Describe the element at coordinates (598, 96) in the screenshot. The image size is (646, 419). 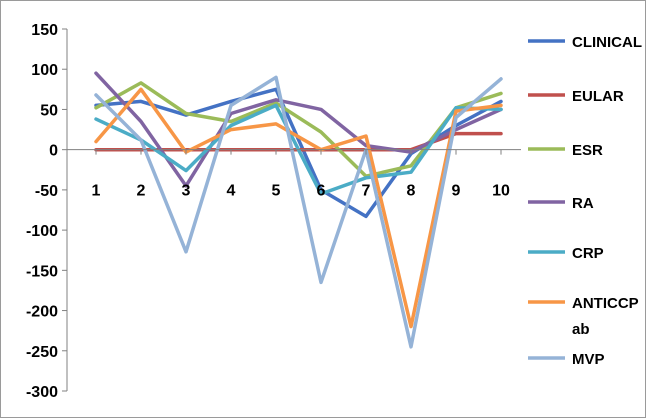
I see `legend-label: EULAR` at that location.